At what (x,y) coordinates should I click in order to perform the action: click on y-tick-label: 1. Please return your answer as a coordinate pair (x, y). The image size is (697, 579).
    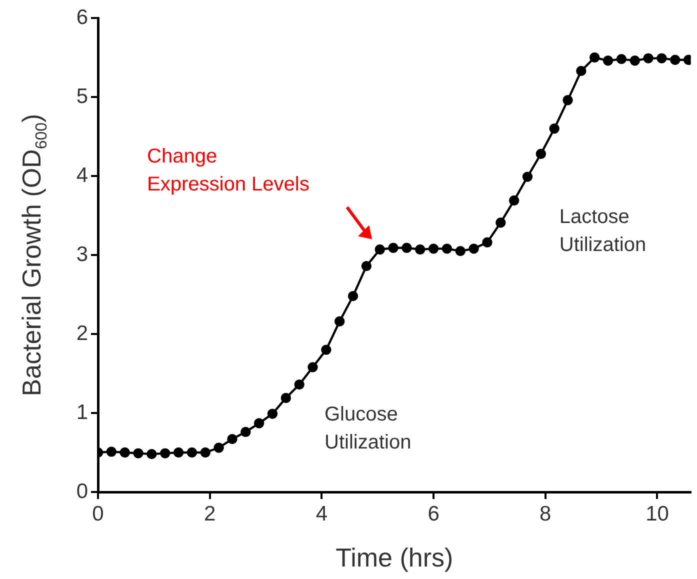
    Looking at the image, I should click on (82, 412).